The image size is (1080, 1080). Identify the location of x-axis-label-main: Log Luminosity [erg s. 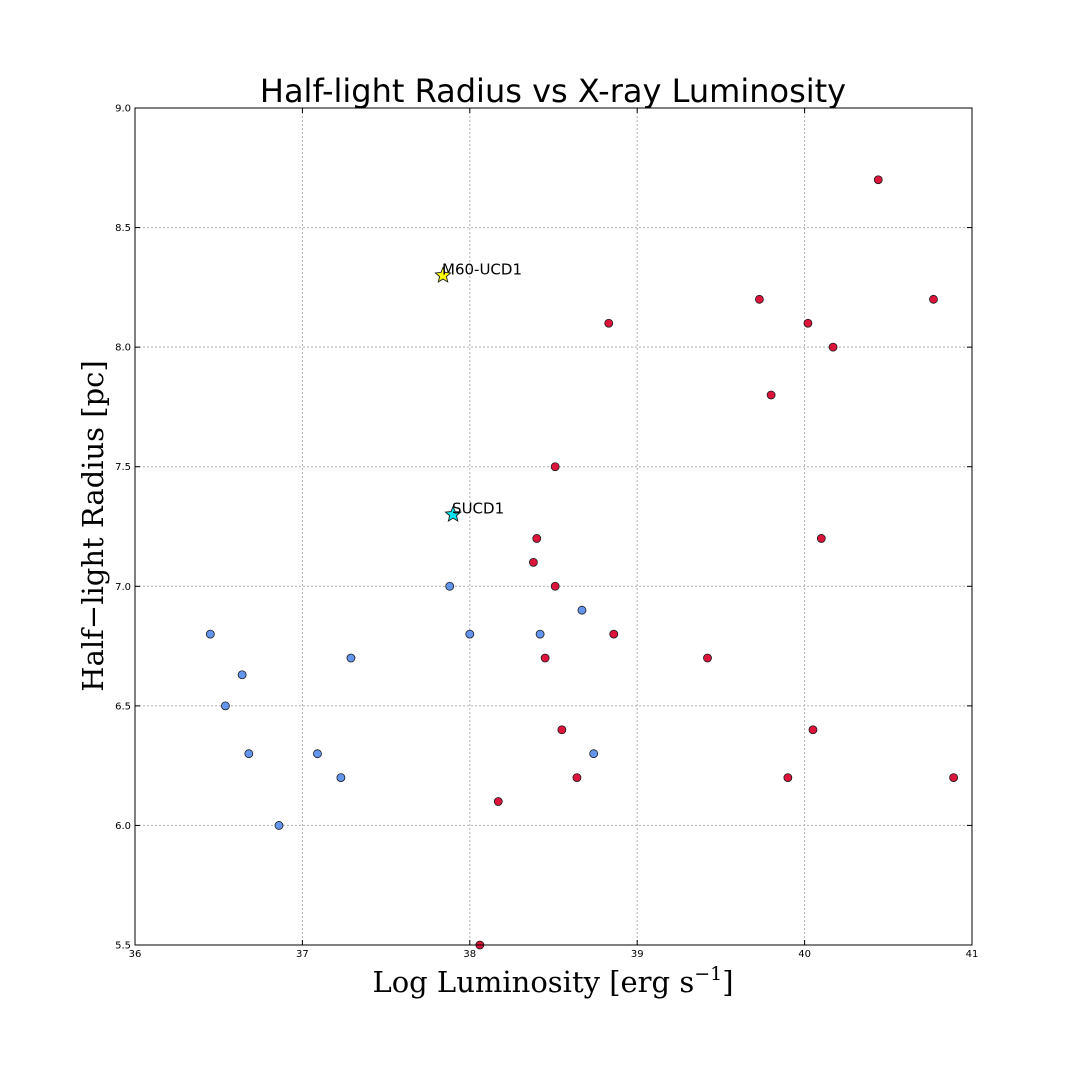
(533, 982).